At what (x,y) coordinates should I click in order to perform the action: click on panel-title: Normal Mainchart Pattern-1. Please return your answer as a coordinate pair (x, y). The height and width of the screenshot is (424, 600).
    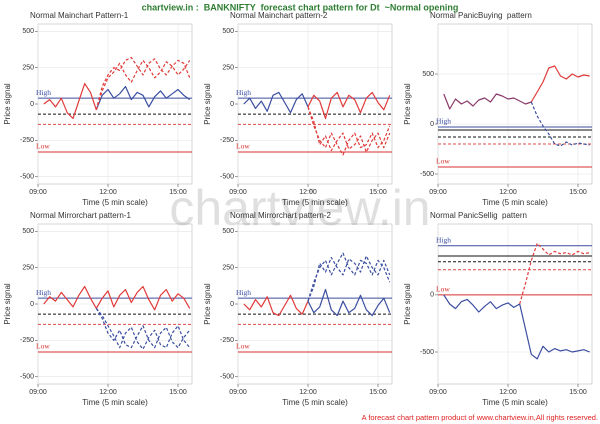
    Looking at the image, I should click on (79, 15).